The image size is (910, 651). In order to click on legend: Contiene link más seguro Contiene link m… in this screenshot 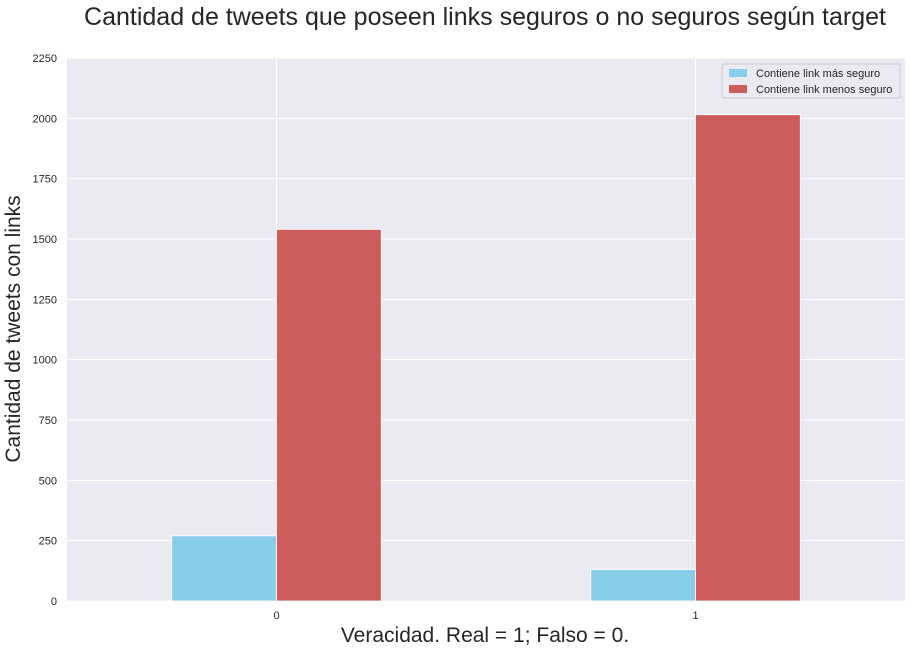, I will do `click(811, 81)`.